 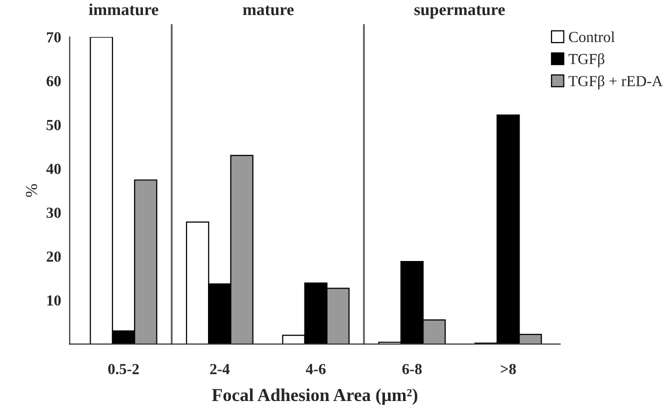 What do you see at coordinates (123, 9) in the screenshot?
I see `text: immature` at bounding box center [123, 9].